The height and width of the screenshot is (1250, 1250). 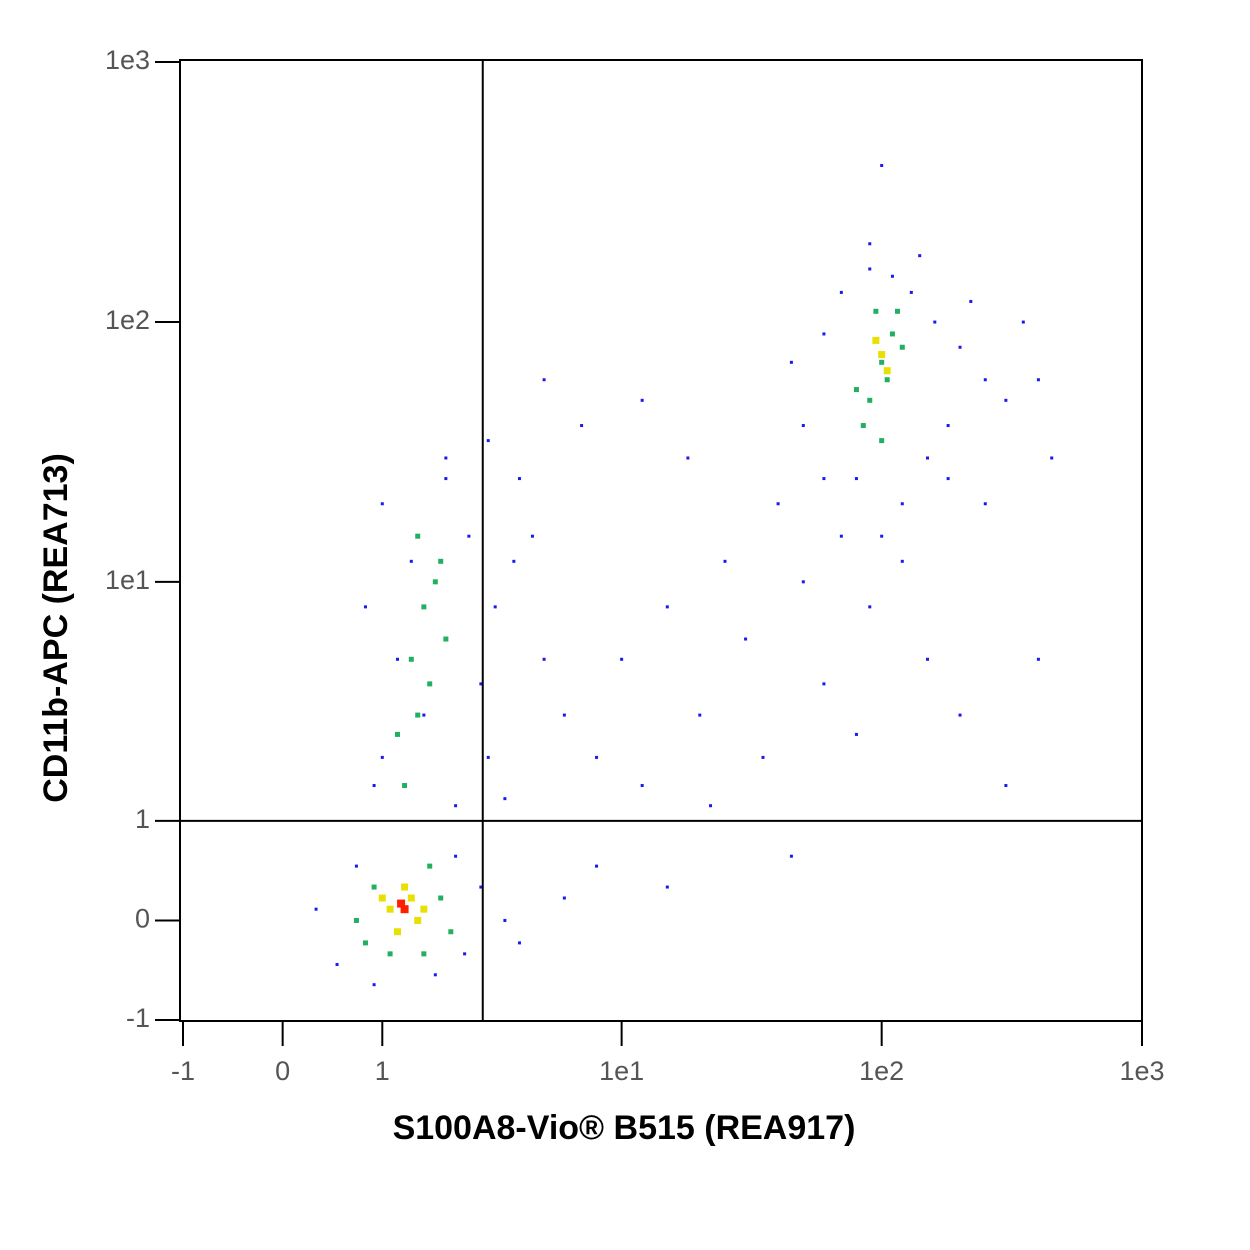 I want to click on y-tick-label: 1, so click(x=142, y=819).